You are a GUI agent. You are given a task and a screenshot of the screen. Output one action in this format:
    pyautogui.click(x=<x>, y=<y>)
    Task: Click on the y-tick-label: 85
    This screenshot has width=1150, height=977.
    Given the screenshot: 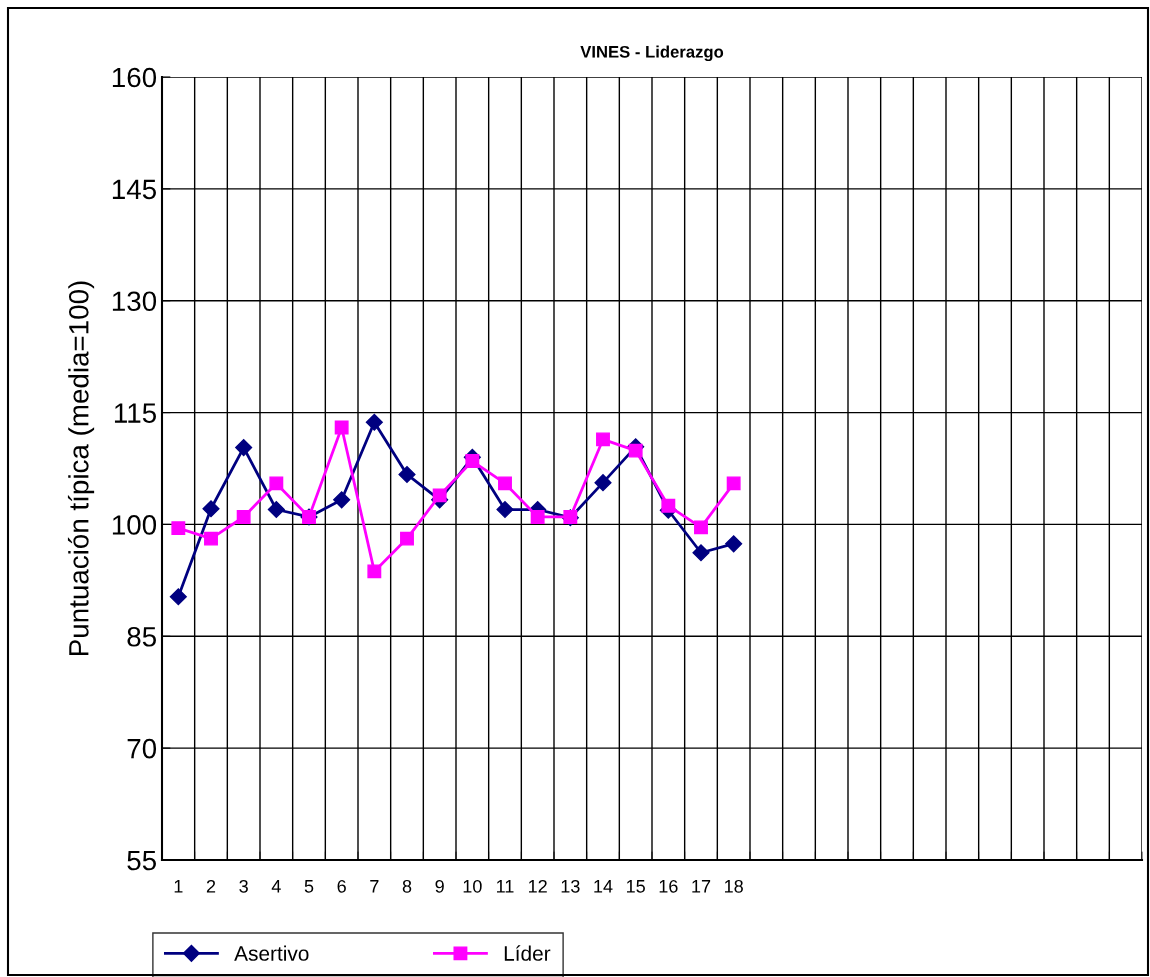 What is the action you would take?
    pyautogui.click(x=141, y=636)
    